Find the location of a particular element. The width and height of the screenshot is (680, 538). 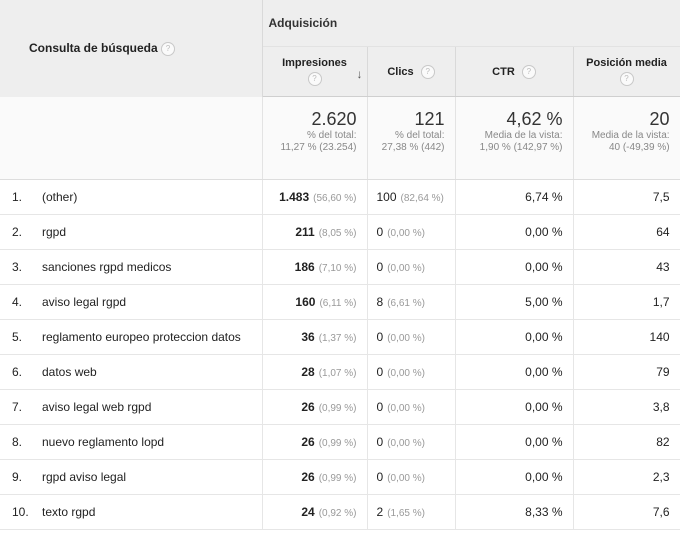

impressions-column-header: Impresiones ? ↓ is located at coordinates (315, 71).